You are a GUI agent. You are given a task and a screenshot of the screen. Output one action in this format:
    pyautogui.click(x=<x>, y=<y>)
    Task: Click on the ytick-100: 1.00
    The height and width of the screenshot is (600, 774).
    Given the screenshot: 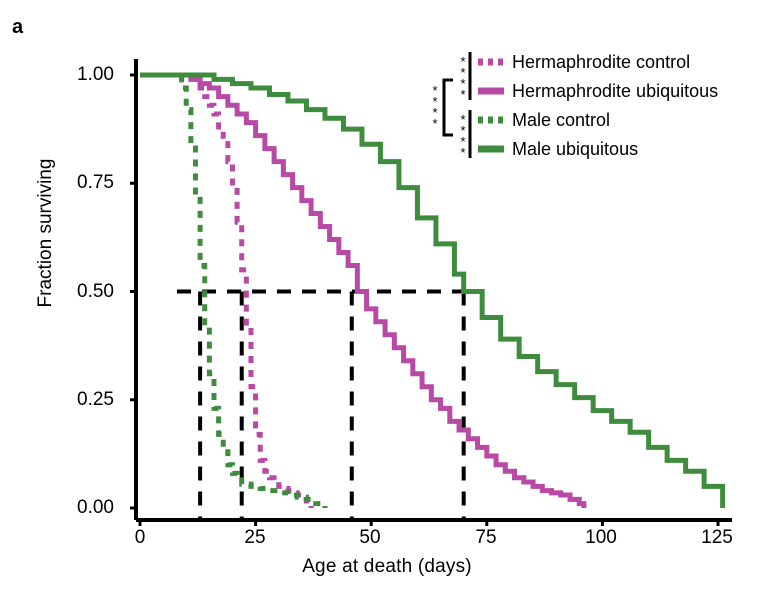 What is the action you would take?
    pyautogui.click(x=95, y=74)
    